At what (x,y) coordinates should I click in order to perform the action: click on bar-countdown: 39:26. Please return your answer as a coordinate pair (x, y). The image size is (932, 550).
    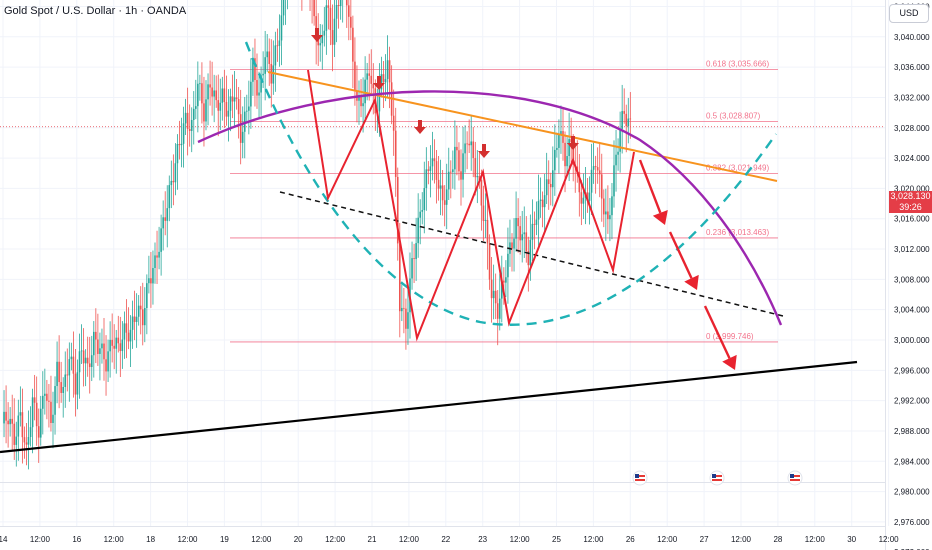
    Looking at the image, I should click on (910, 207).